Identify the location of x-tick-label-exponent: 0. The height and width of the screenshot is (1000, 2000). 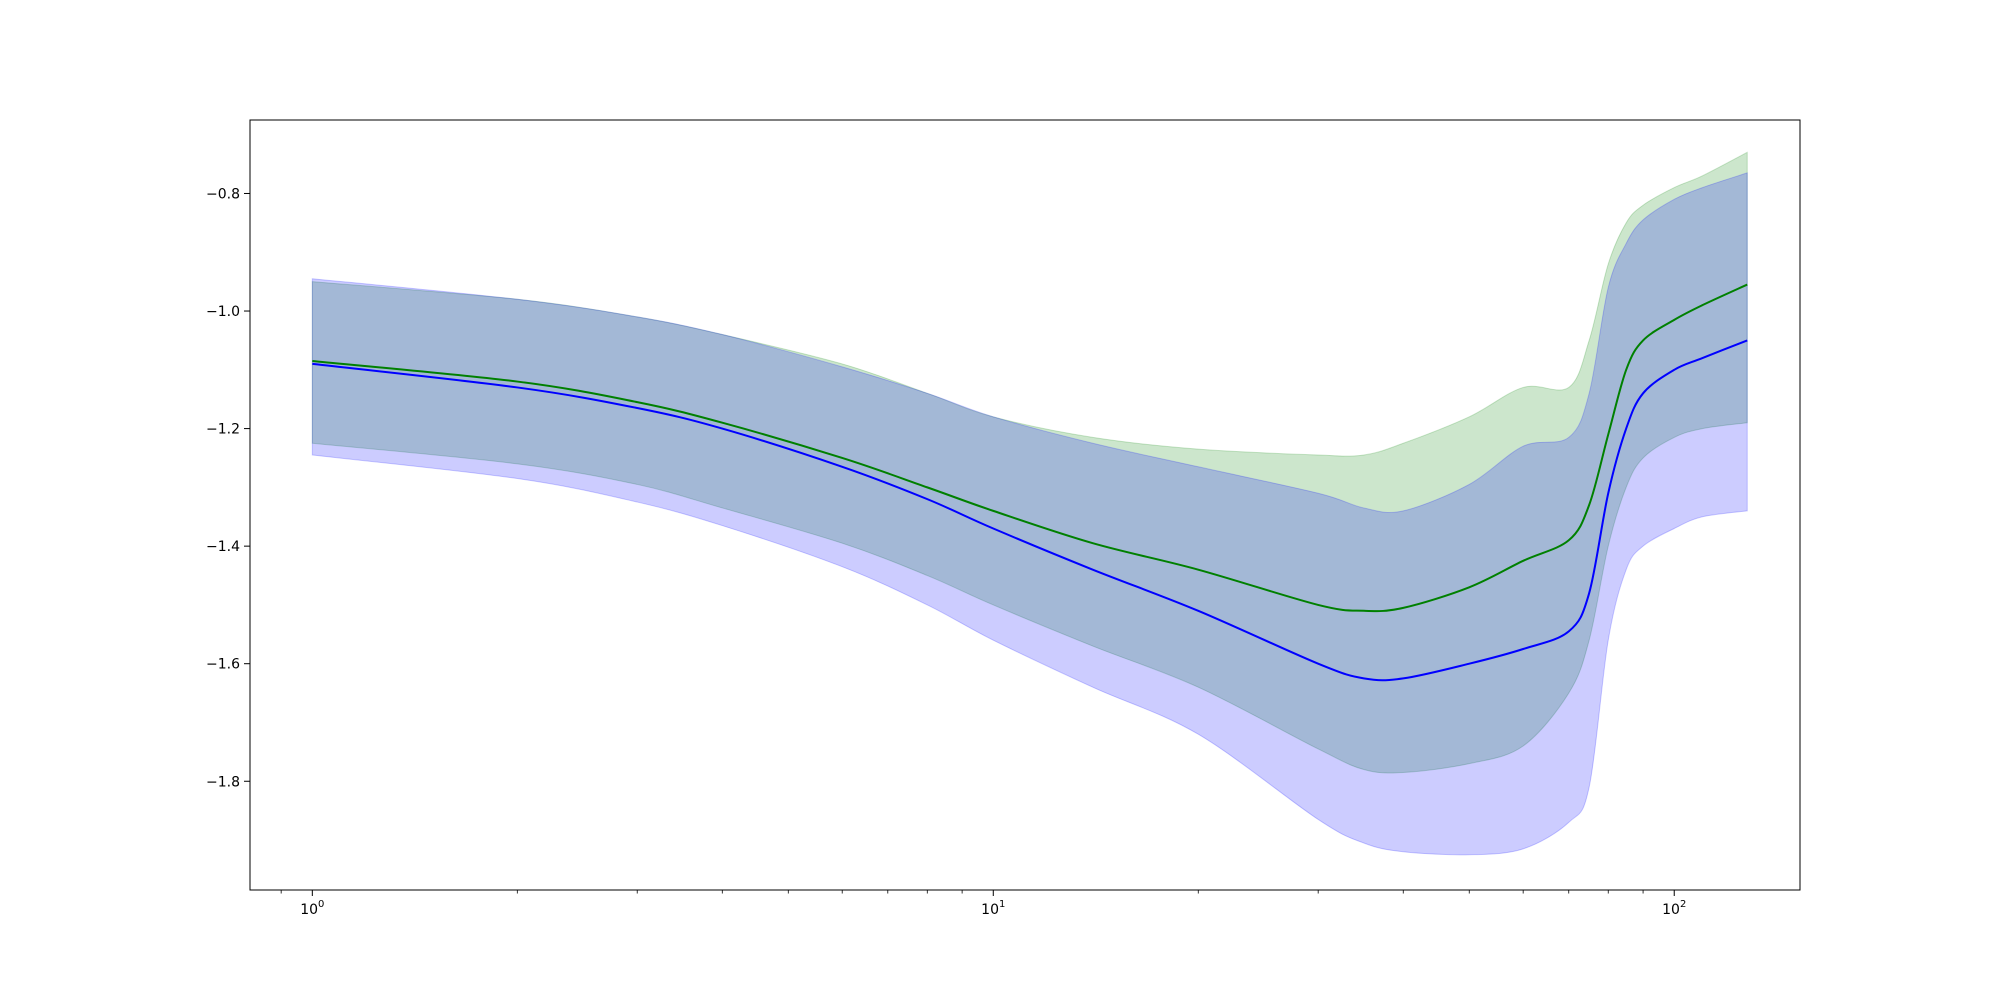
(321, 904).